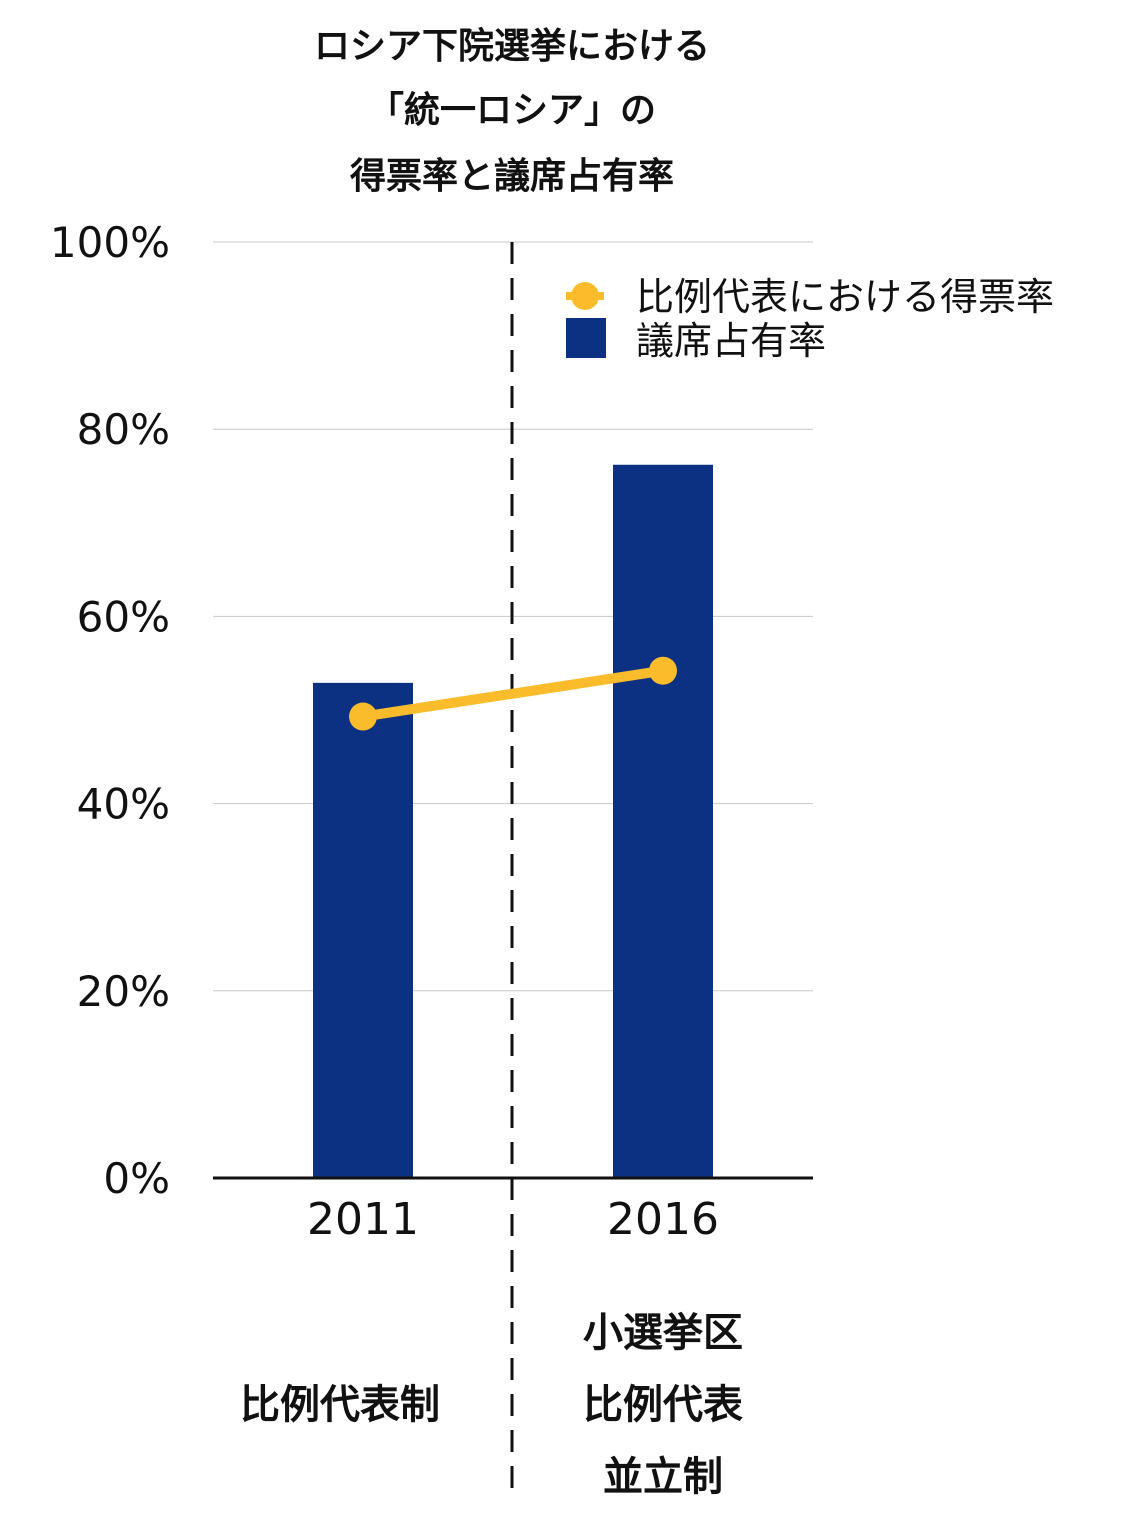 The image size is (1146, 1530). Describe the element at coordinates (513, 1219) in the screenshot. I see `x-axis: 2011 2016` at that location.